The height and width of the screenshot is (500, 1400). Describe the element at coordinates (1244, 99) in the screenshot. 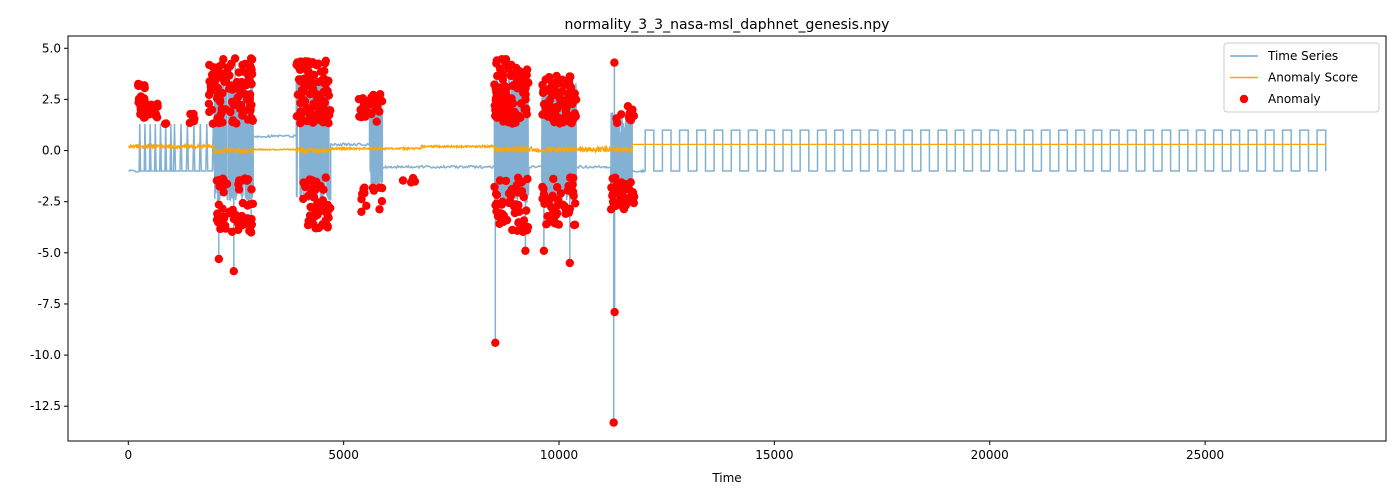

I see `legend-swatch-marker` at that location.